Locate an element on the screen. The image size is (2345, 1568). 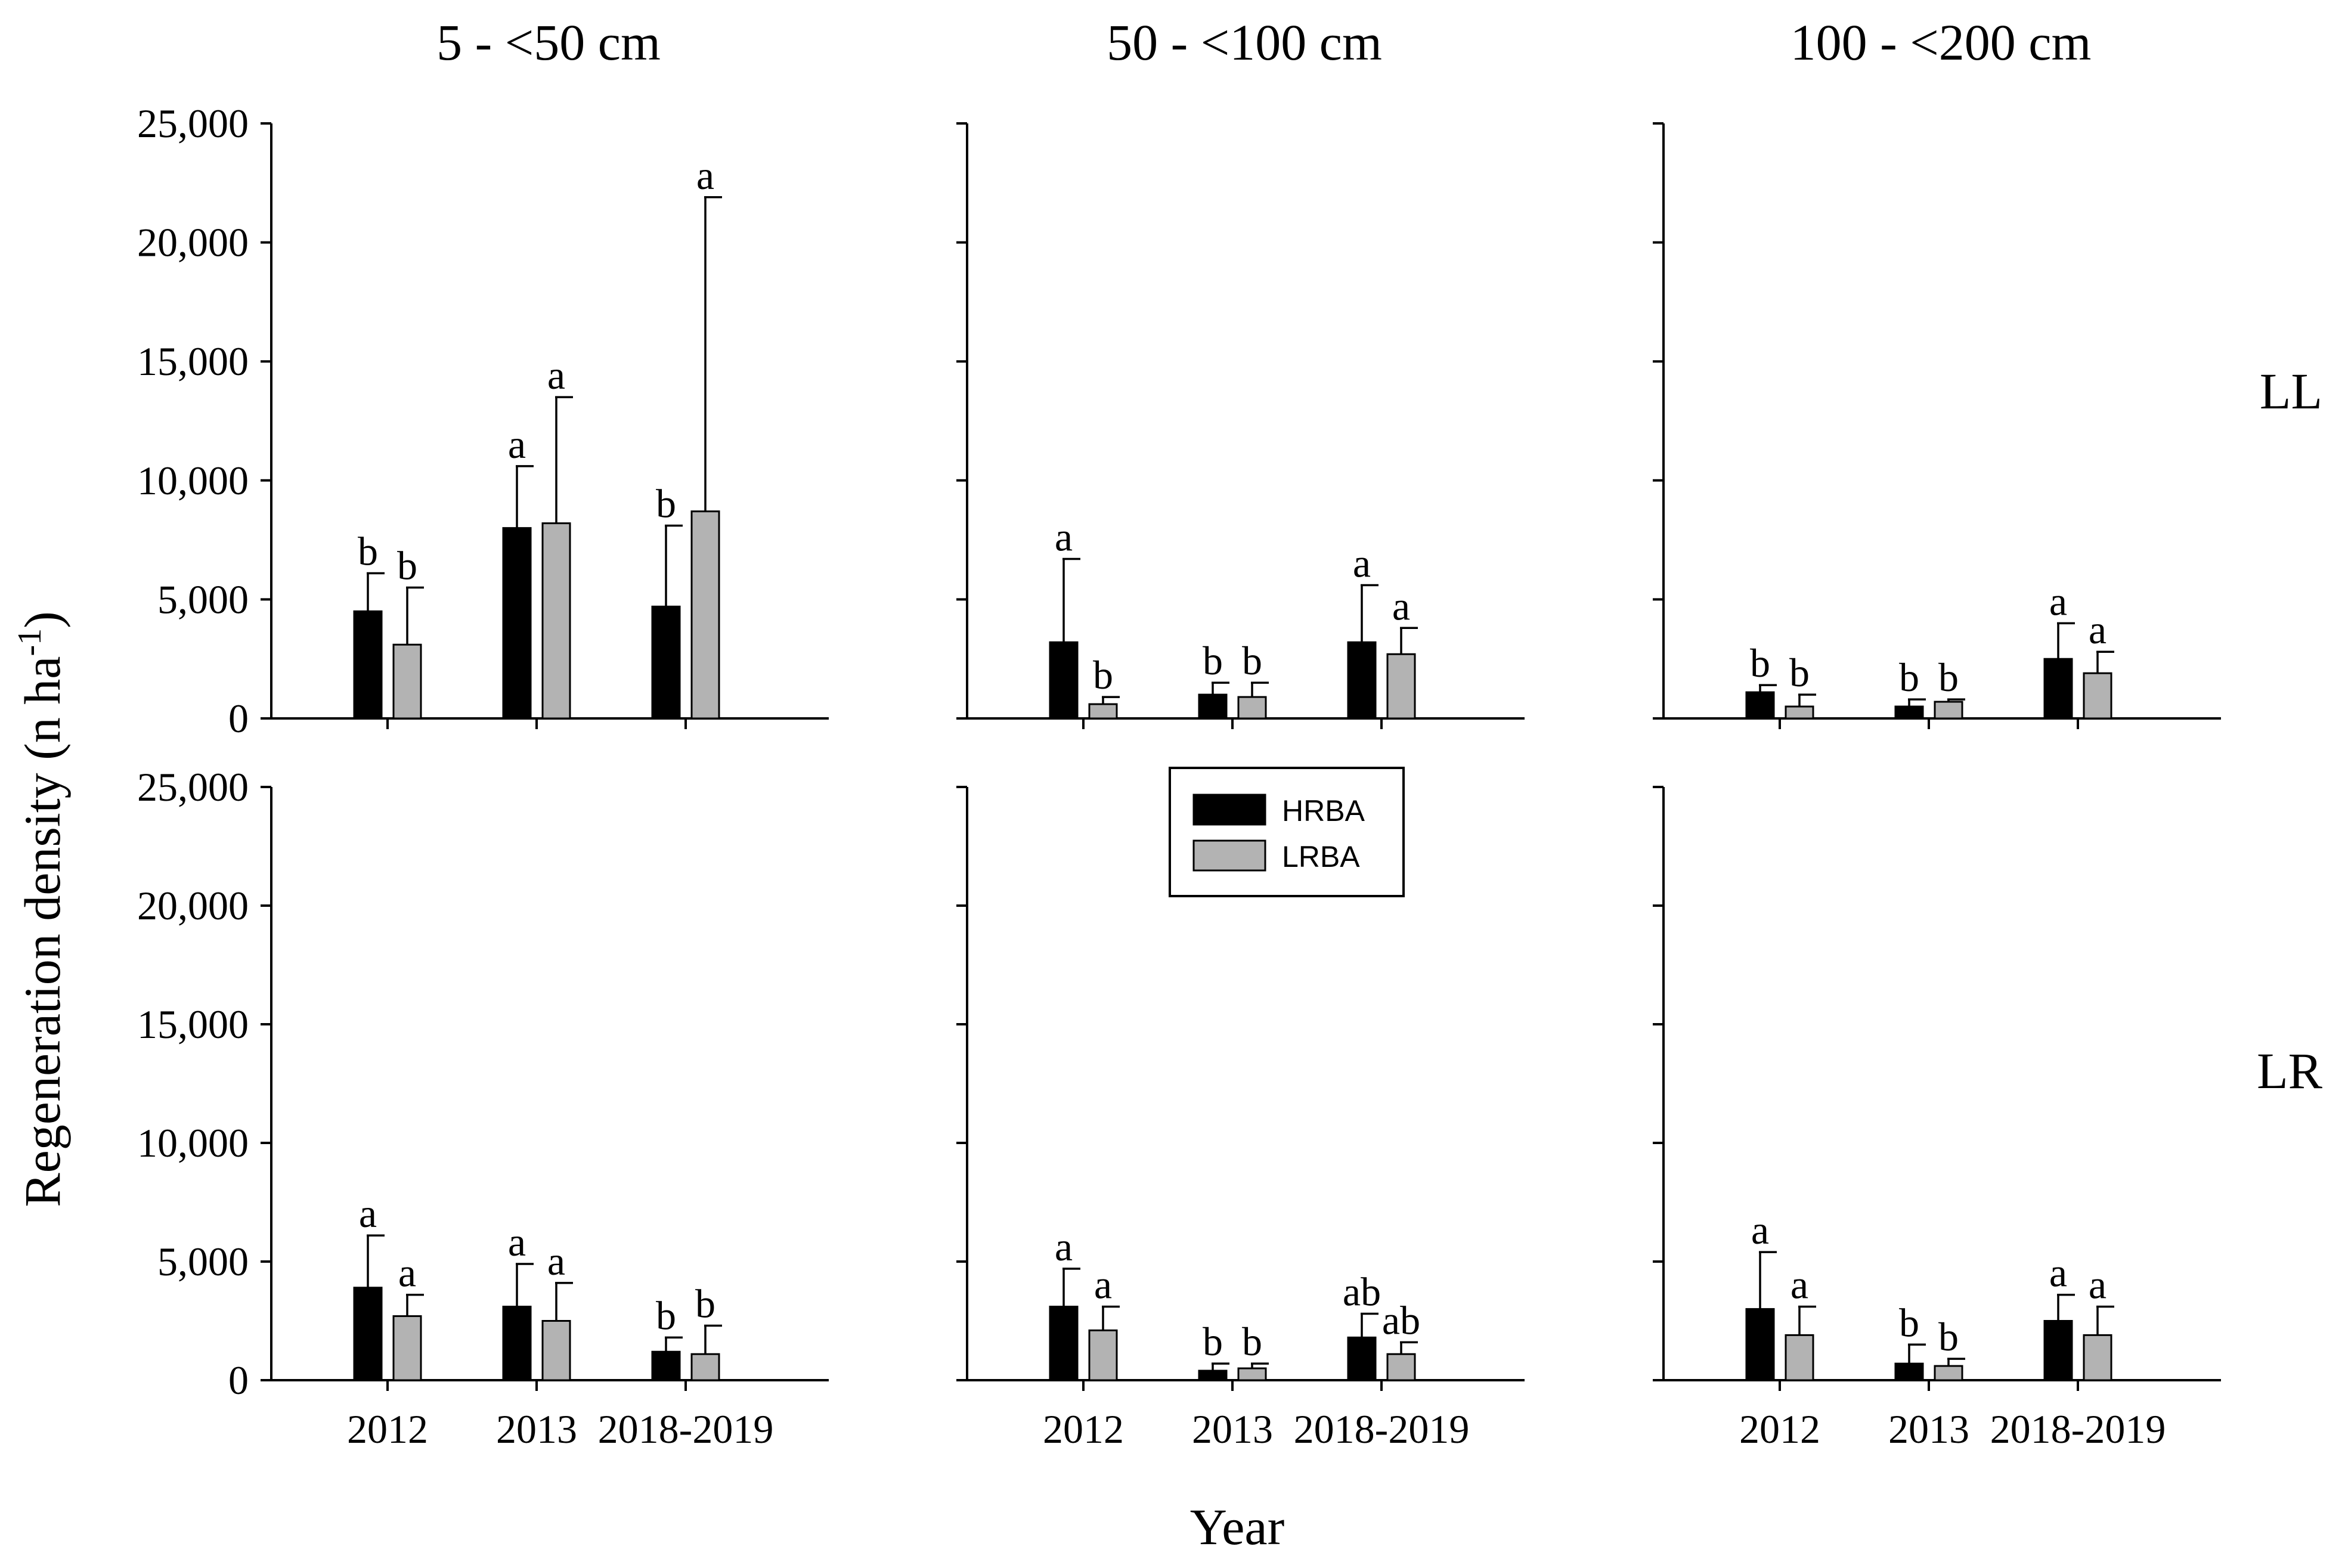
x-axis-label: Year is located at coordinates (1237, 1526).